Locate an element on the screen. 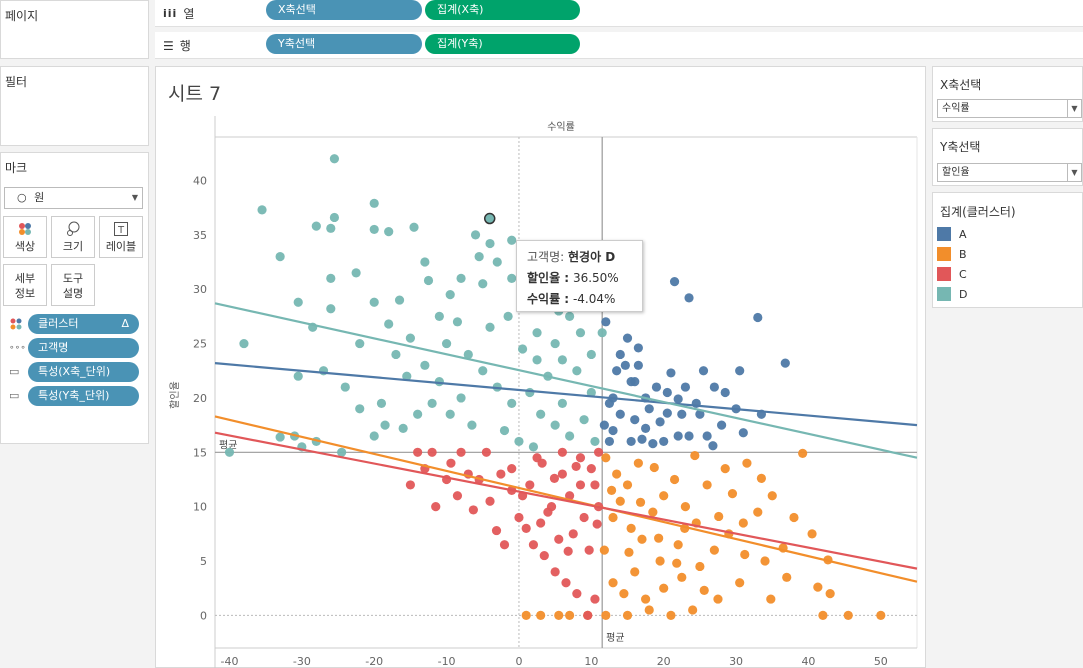  x-param-select: 수익률 ▼ is located at coordinates (1009, 108).